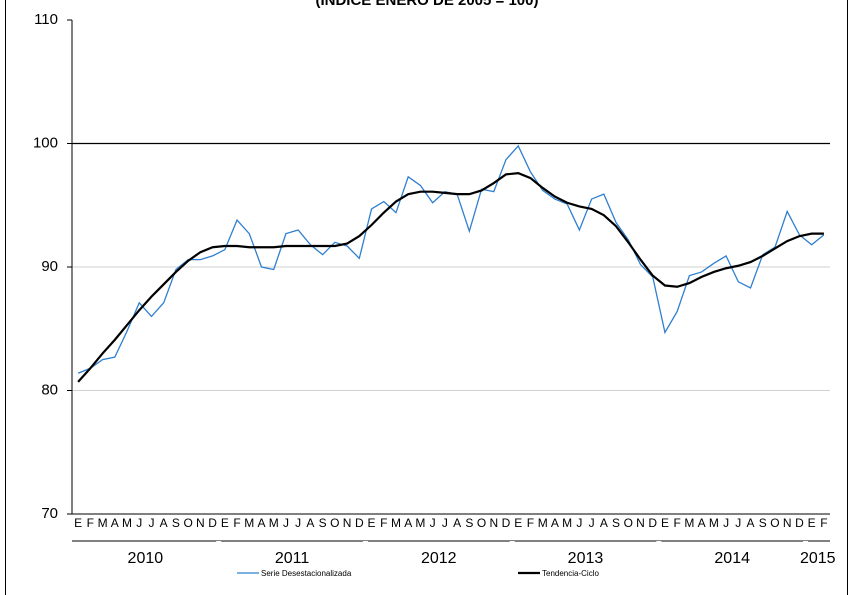 This screenshot has height=595, width=855. What do you see at coordinates (146, 558) in the screenshot?
I see `year-label: 2010` at bounding box center [146, 558].